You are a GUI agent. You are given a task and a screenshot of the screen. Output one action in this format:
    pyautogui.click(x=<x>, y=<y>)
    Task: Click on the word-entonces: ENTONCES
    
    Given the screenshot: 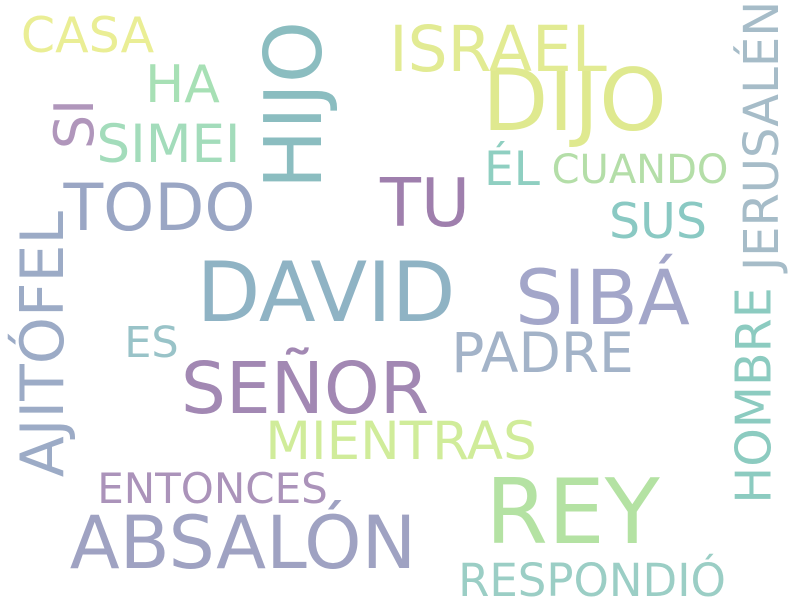 What is the action you would take?
    pyautogui.click(x=212, y=489)
    